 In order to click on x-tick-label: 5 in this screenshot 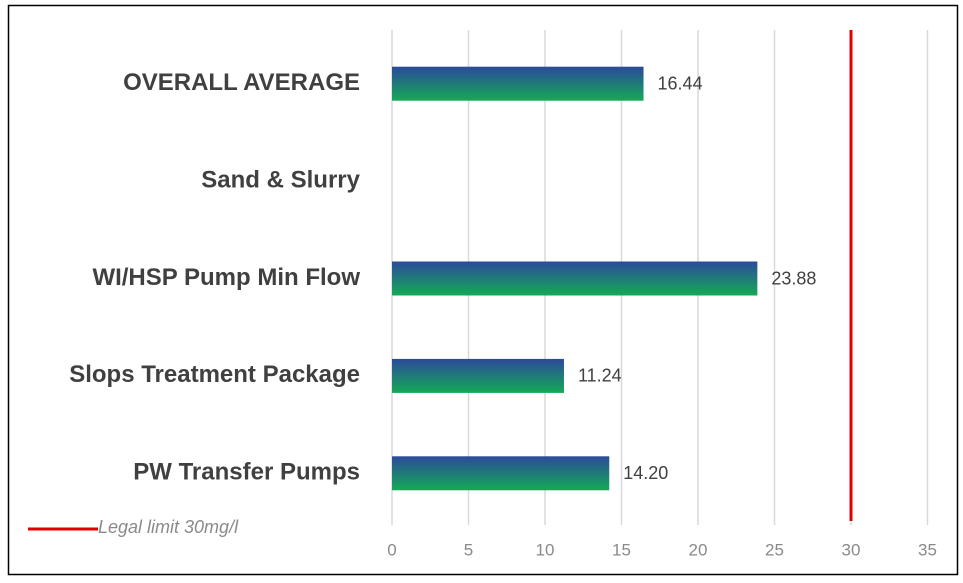, I will do `click(468, 549)`.